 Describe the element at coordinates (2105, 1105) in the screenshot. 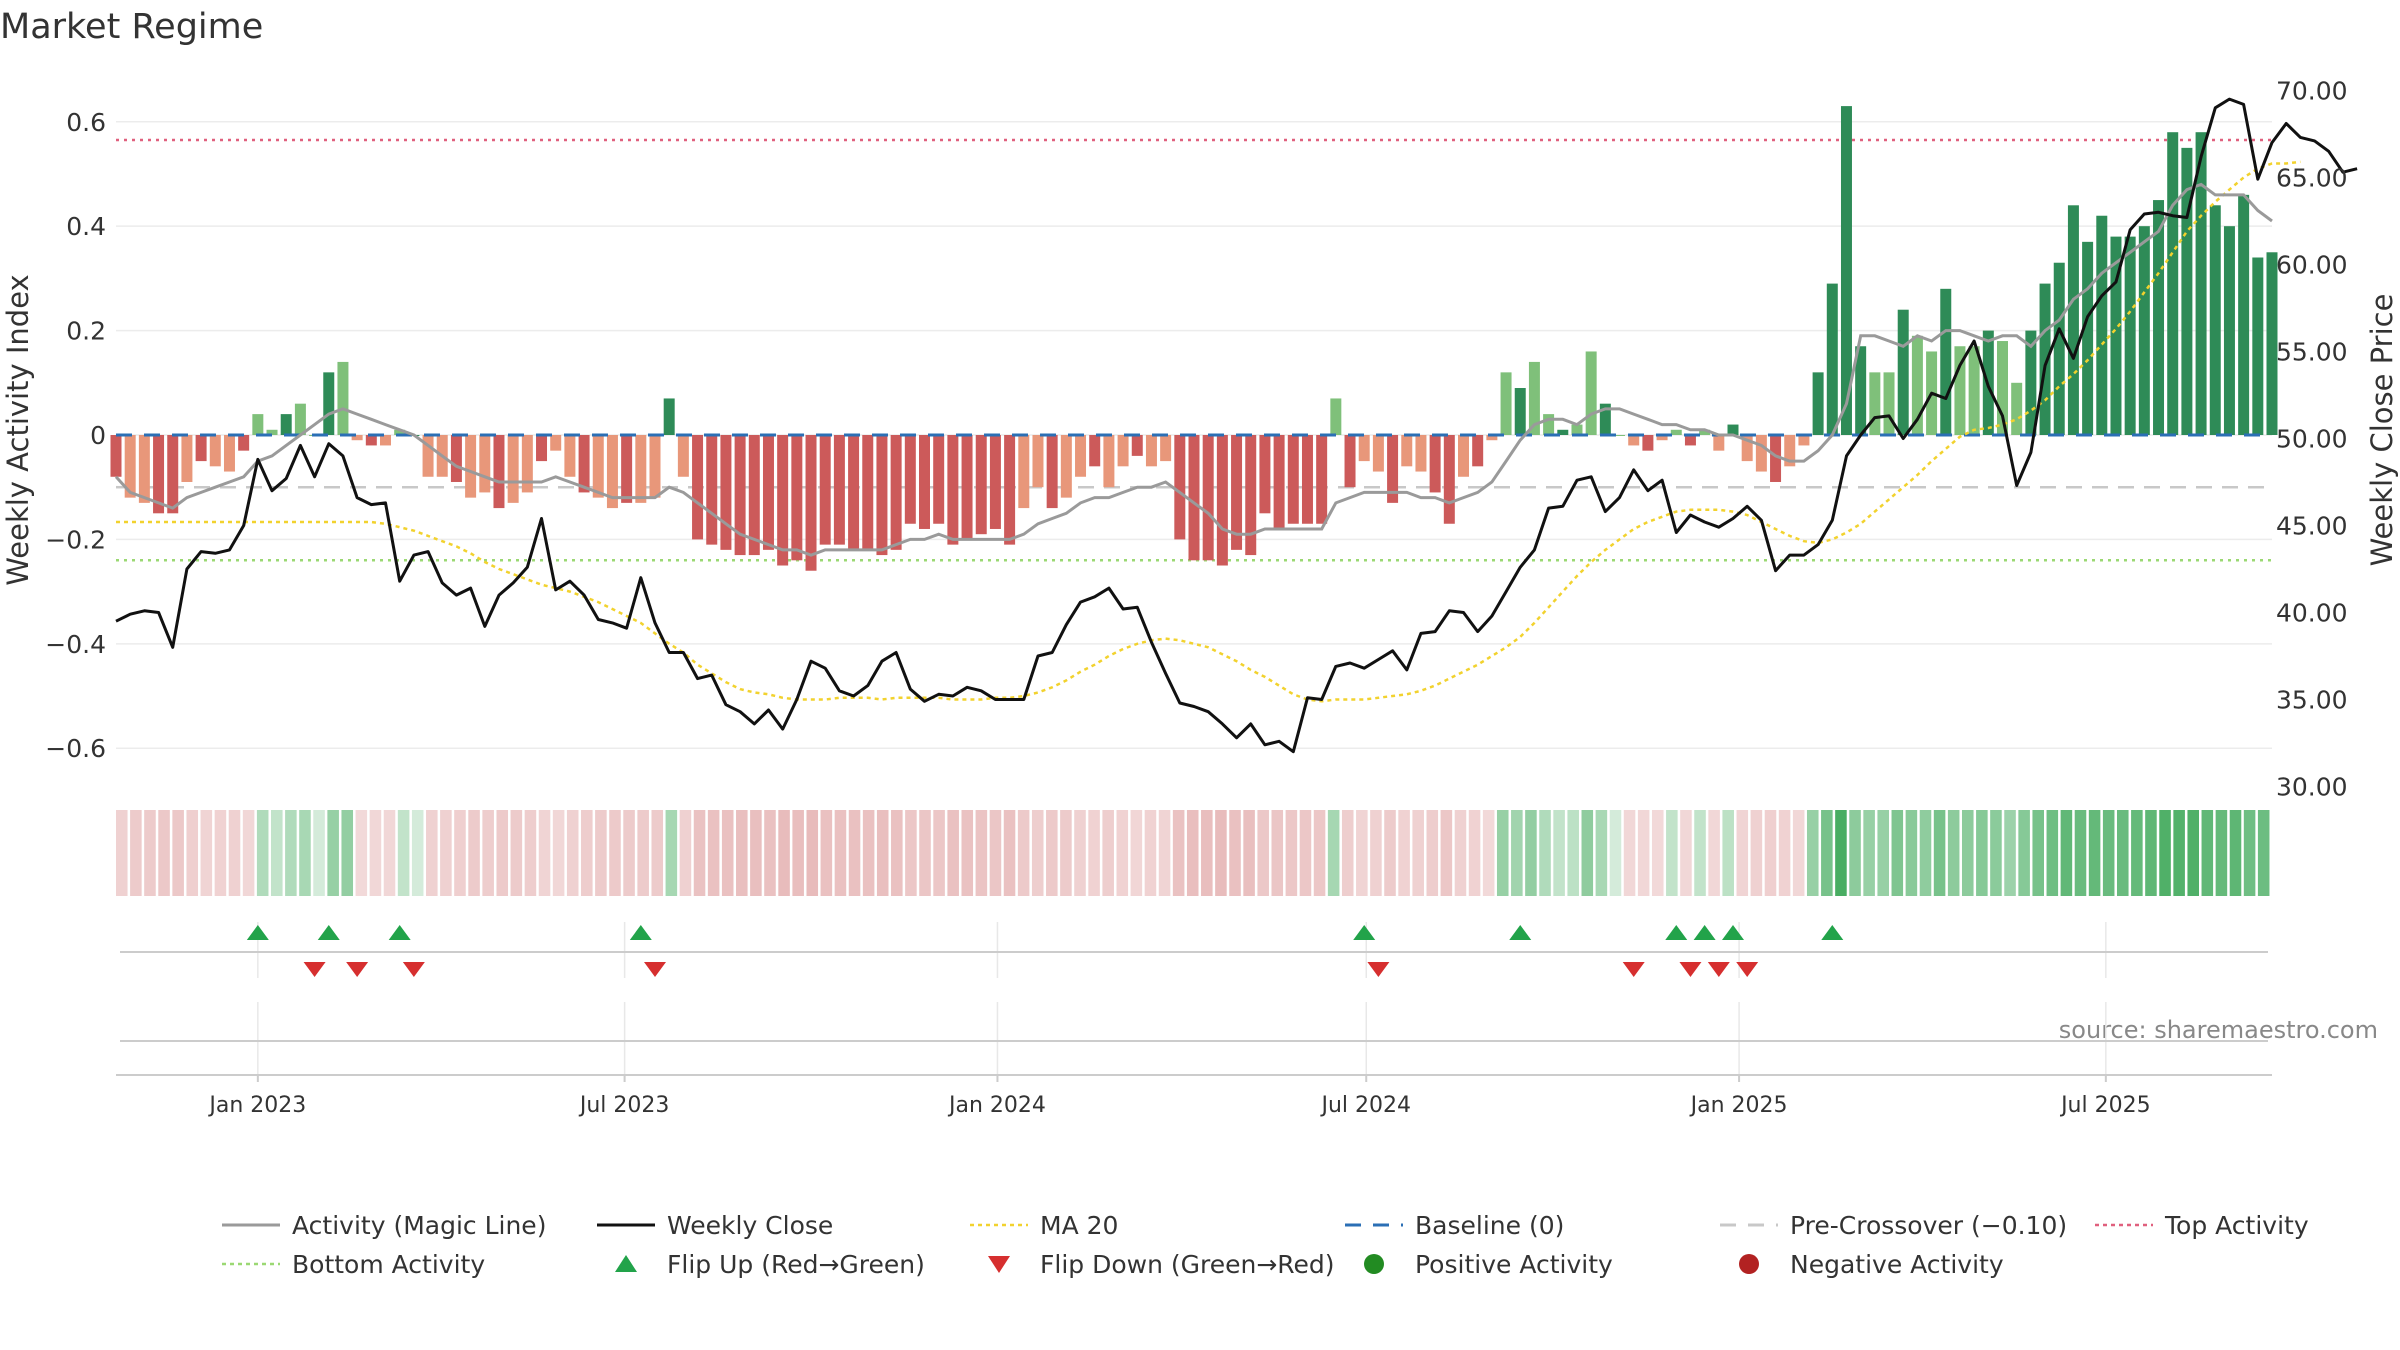

I see `x-tick-label: Jul 2025` at that location.